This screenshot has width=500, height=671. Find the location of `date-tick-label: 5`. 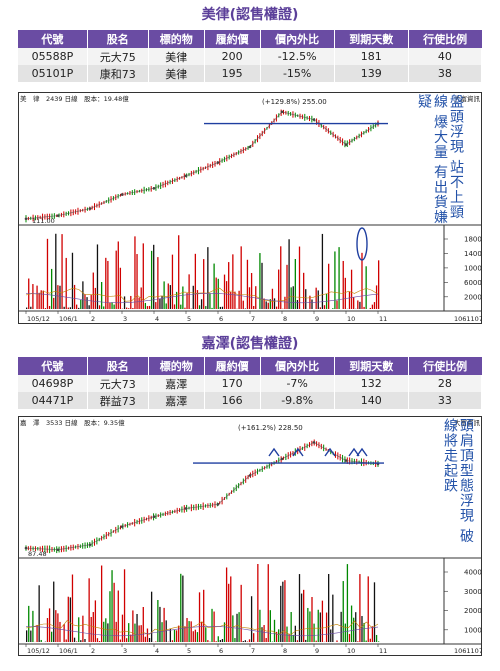

date-tick-label: 5 is located at coordinates (189, 319).